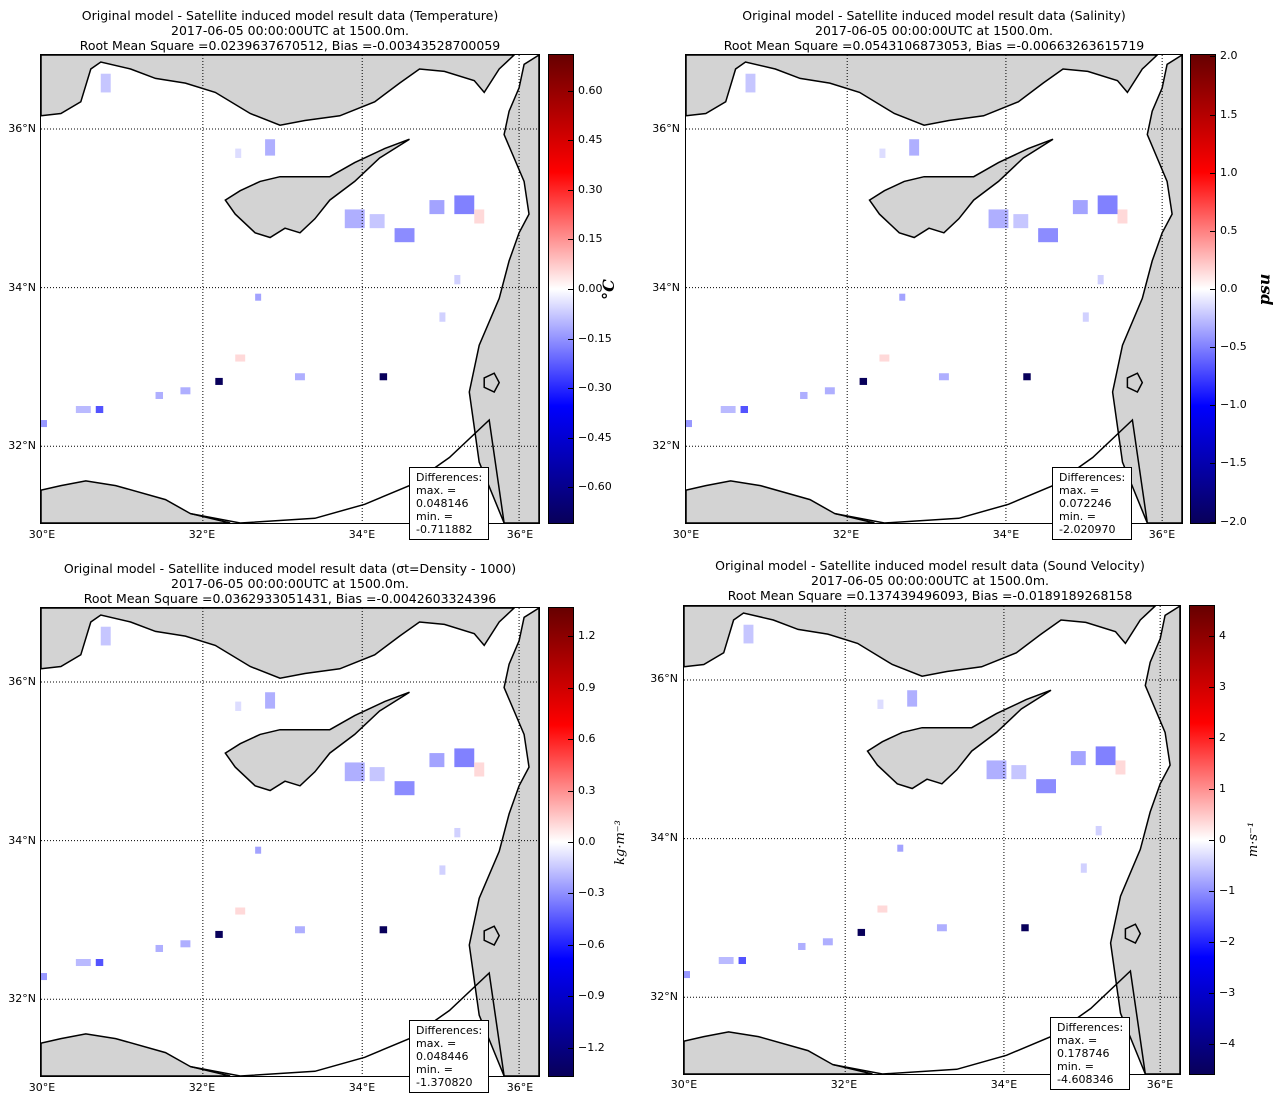 The width and height of the screenshot is (1280, 1104). Describe the element at coordinates (587, 790) in the screenshot. I see `colorbar-tick-label: 0.3` at that location.